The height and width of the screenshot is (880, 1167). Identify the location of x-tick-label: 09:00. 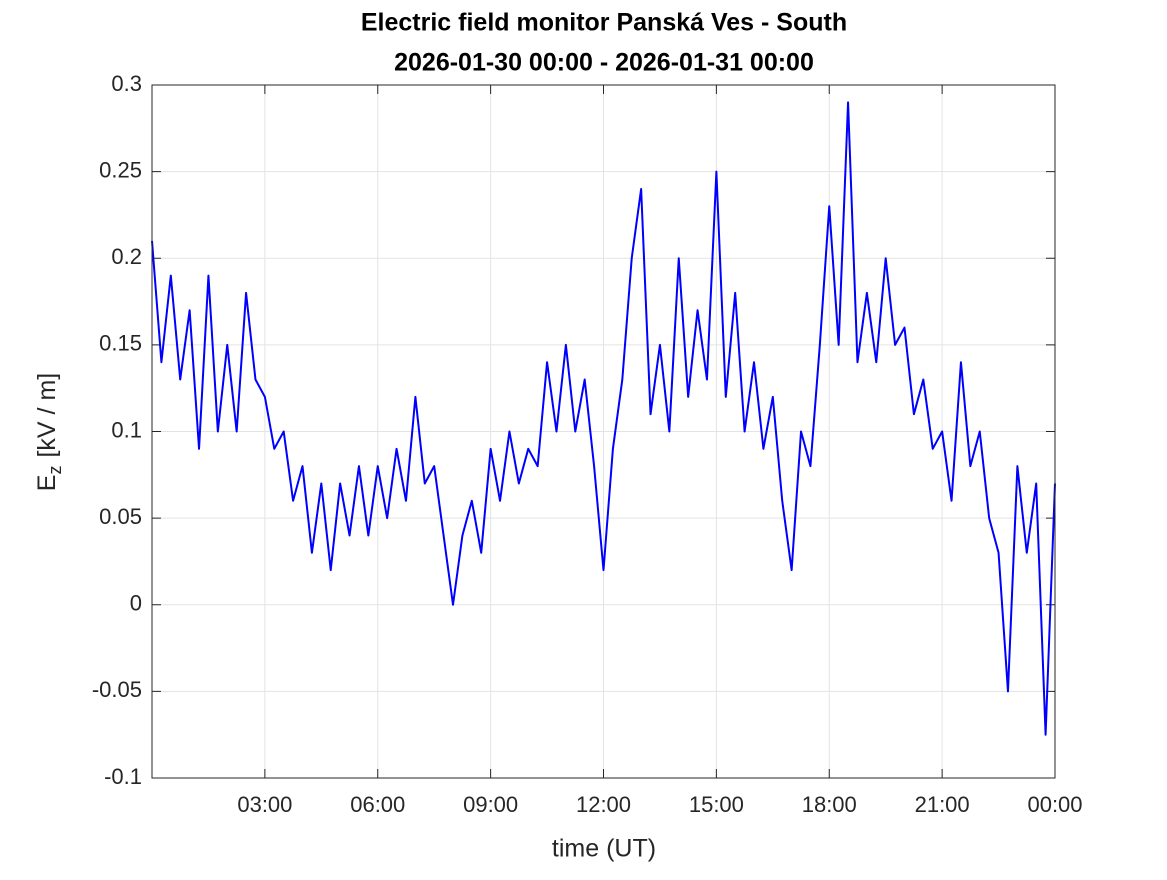
(490, 804).